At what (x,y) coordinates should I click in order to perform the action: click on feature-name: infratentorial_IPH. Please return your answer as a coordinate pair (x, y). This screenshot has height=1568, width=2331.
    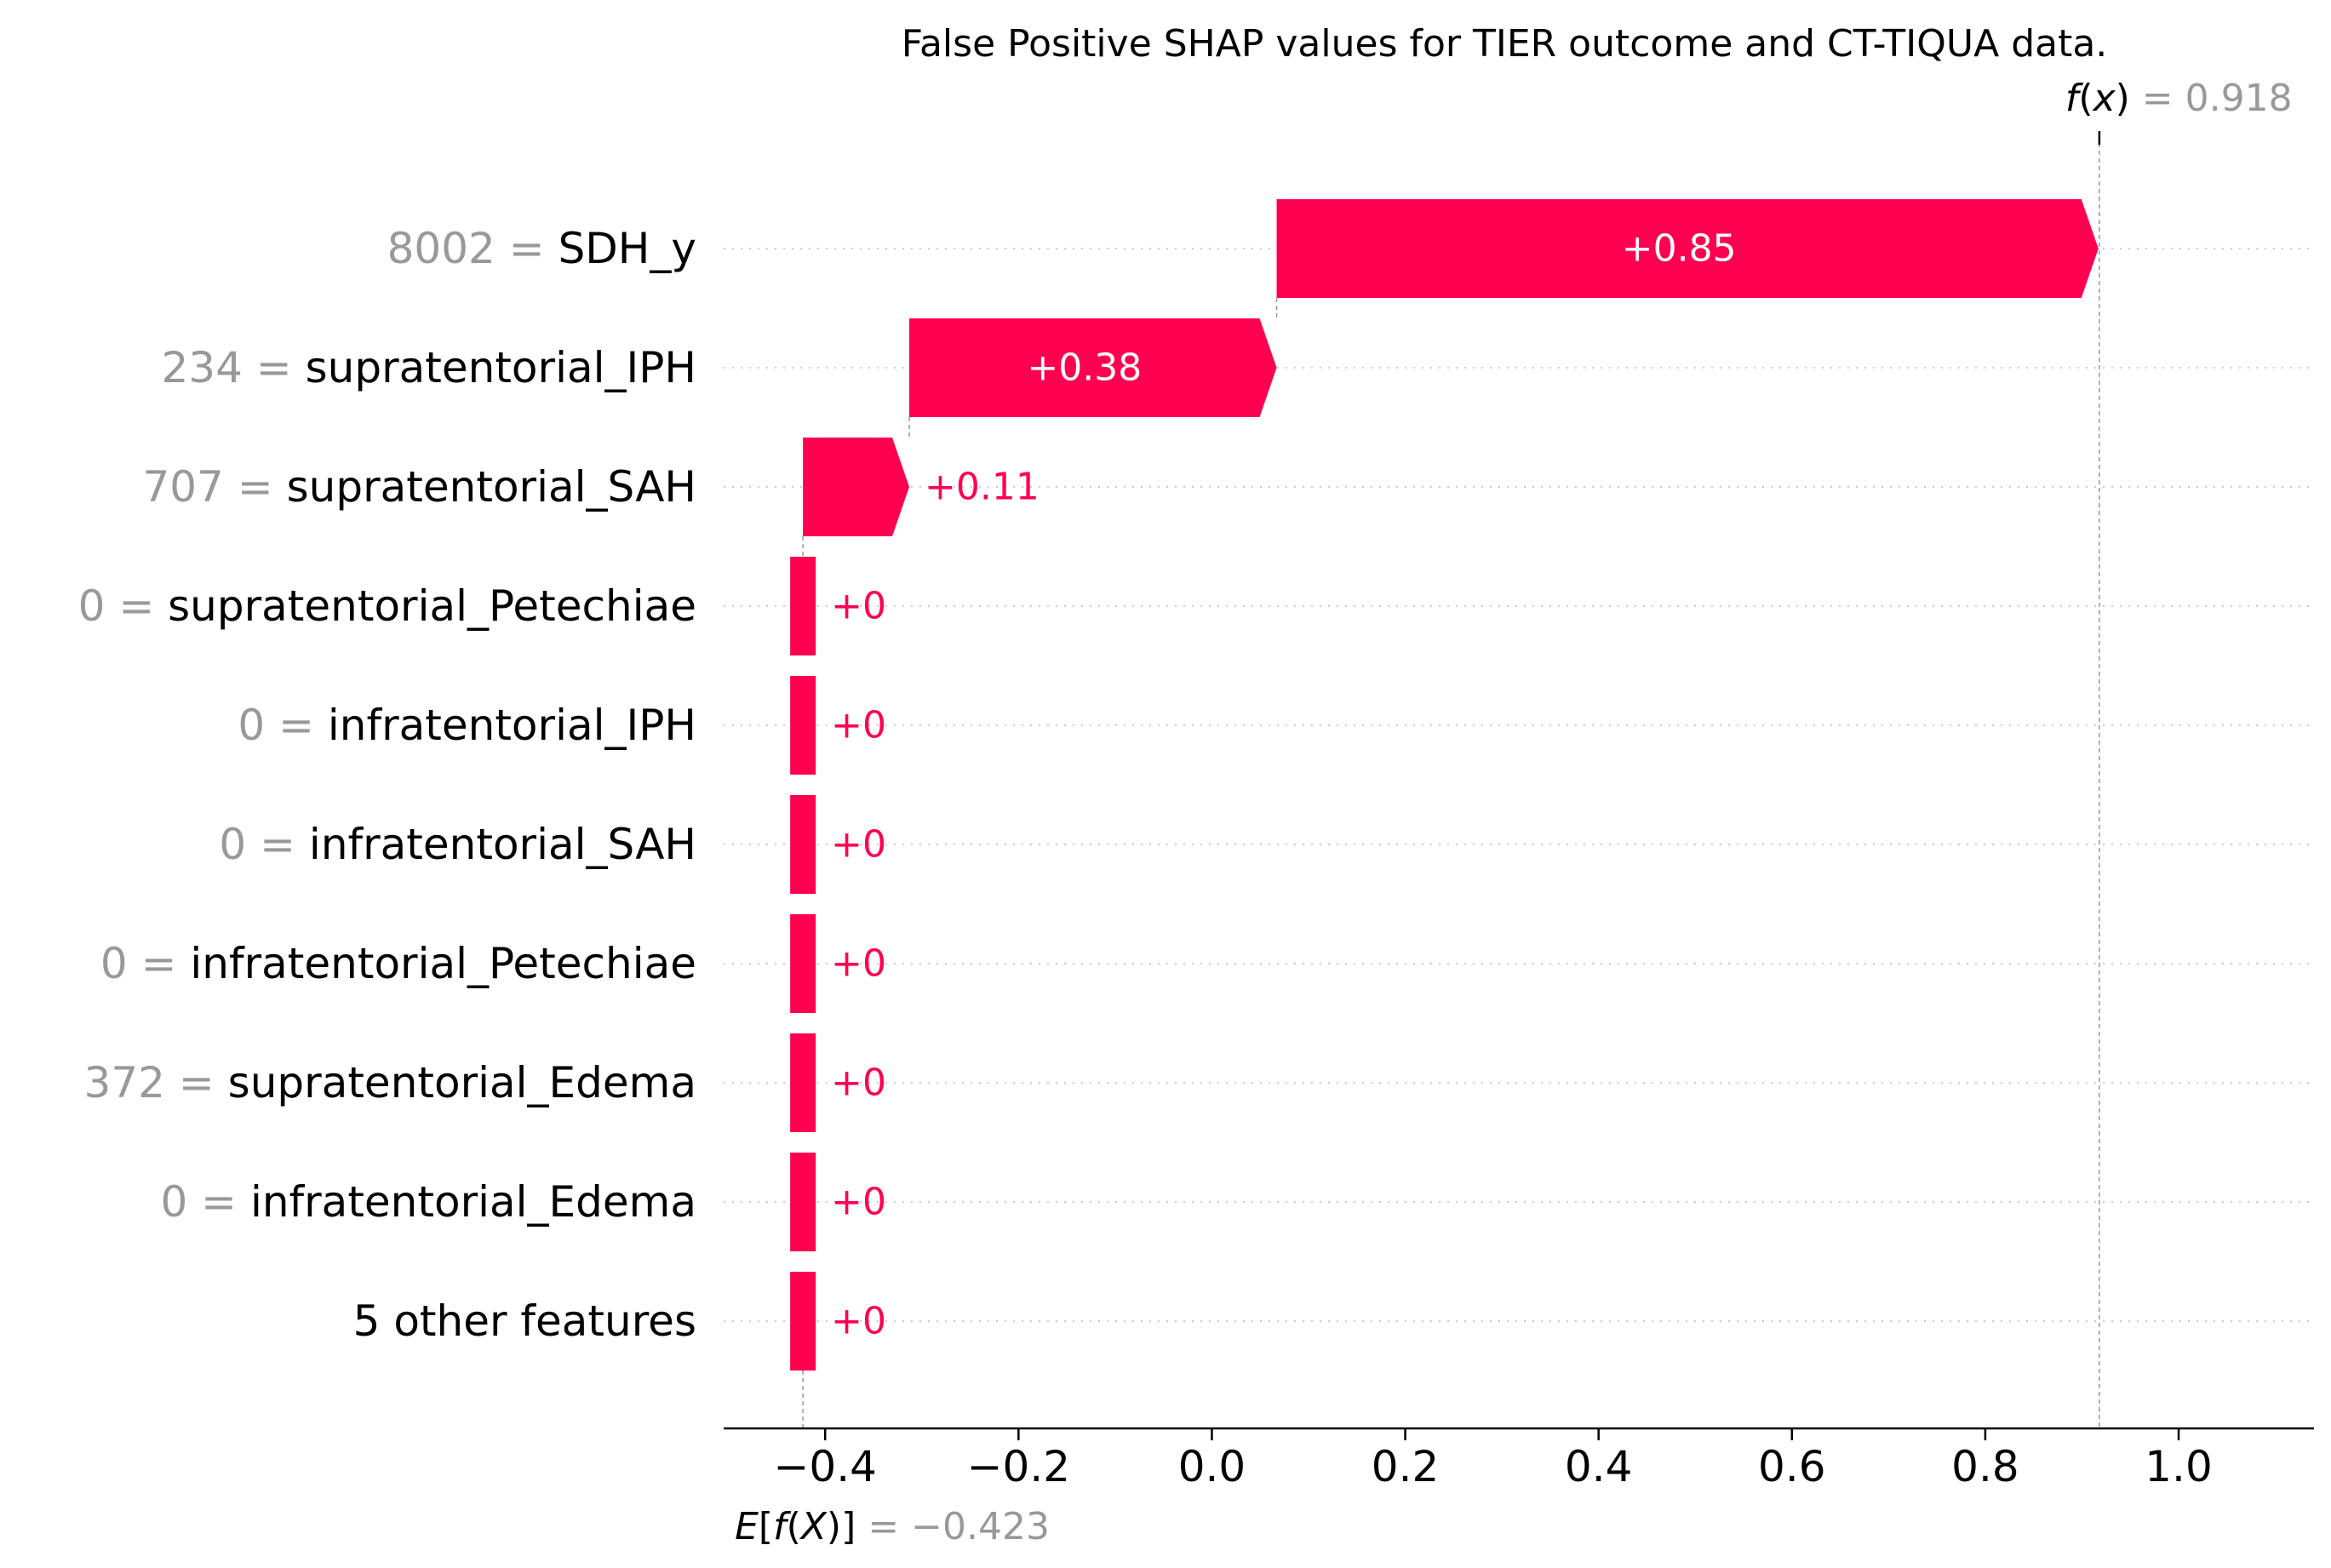
    Looking at the image, I should click on (512, 725).